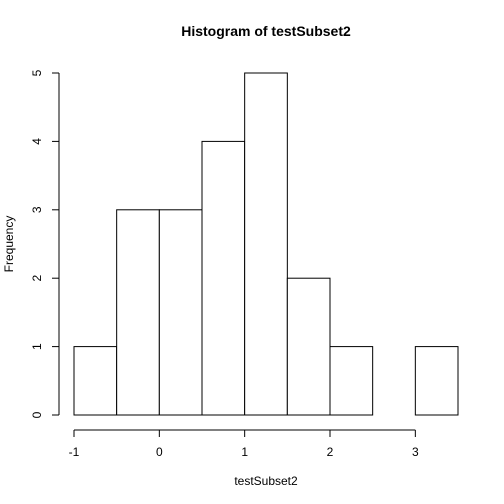 This screenshot has width=504, height=504. I want to click on y-tick-label: 4, so click(37, 141).